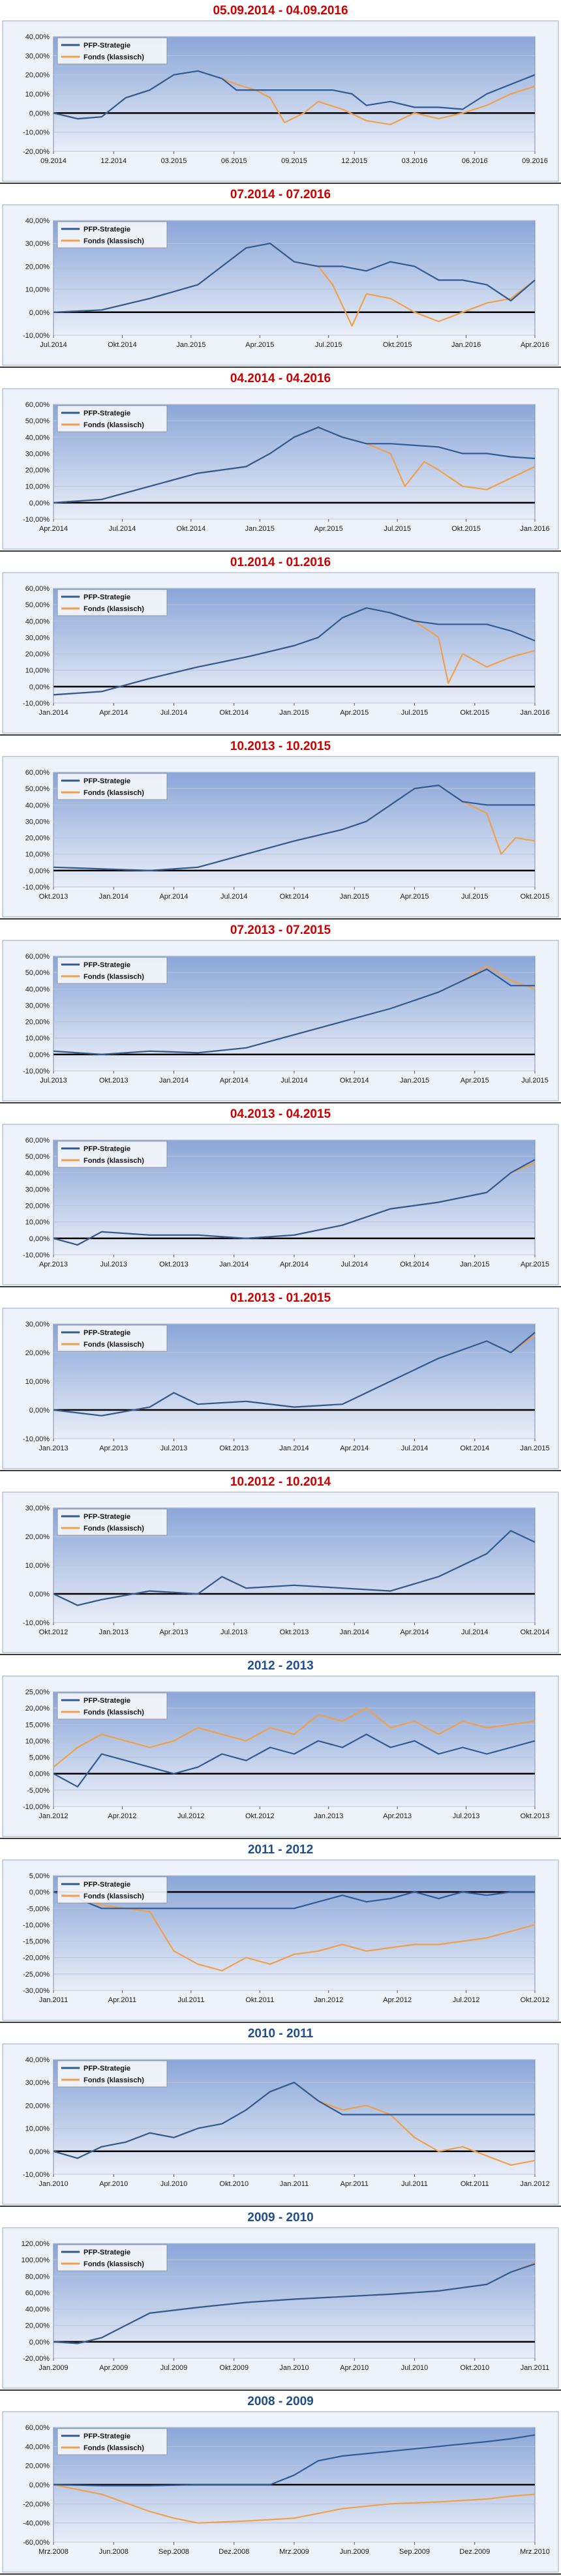 This screenshot has height=2576, width=561. What do you see at coordinates (37, 1692) in the screenshot?
I see `y-tick-label: 25,00%` at bounding box center [37, 1692].